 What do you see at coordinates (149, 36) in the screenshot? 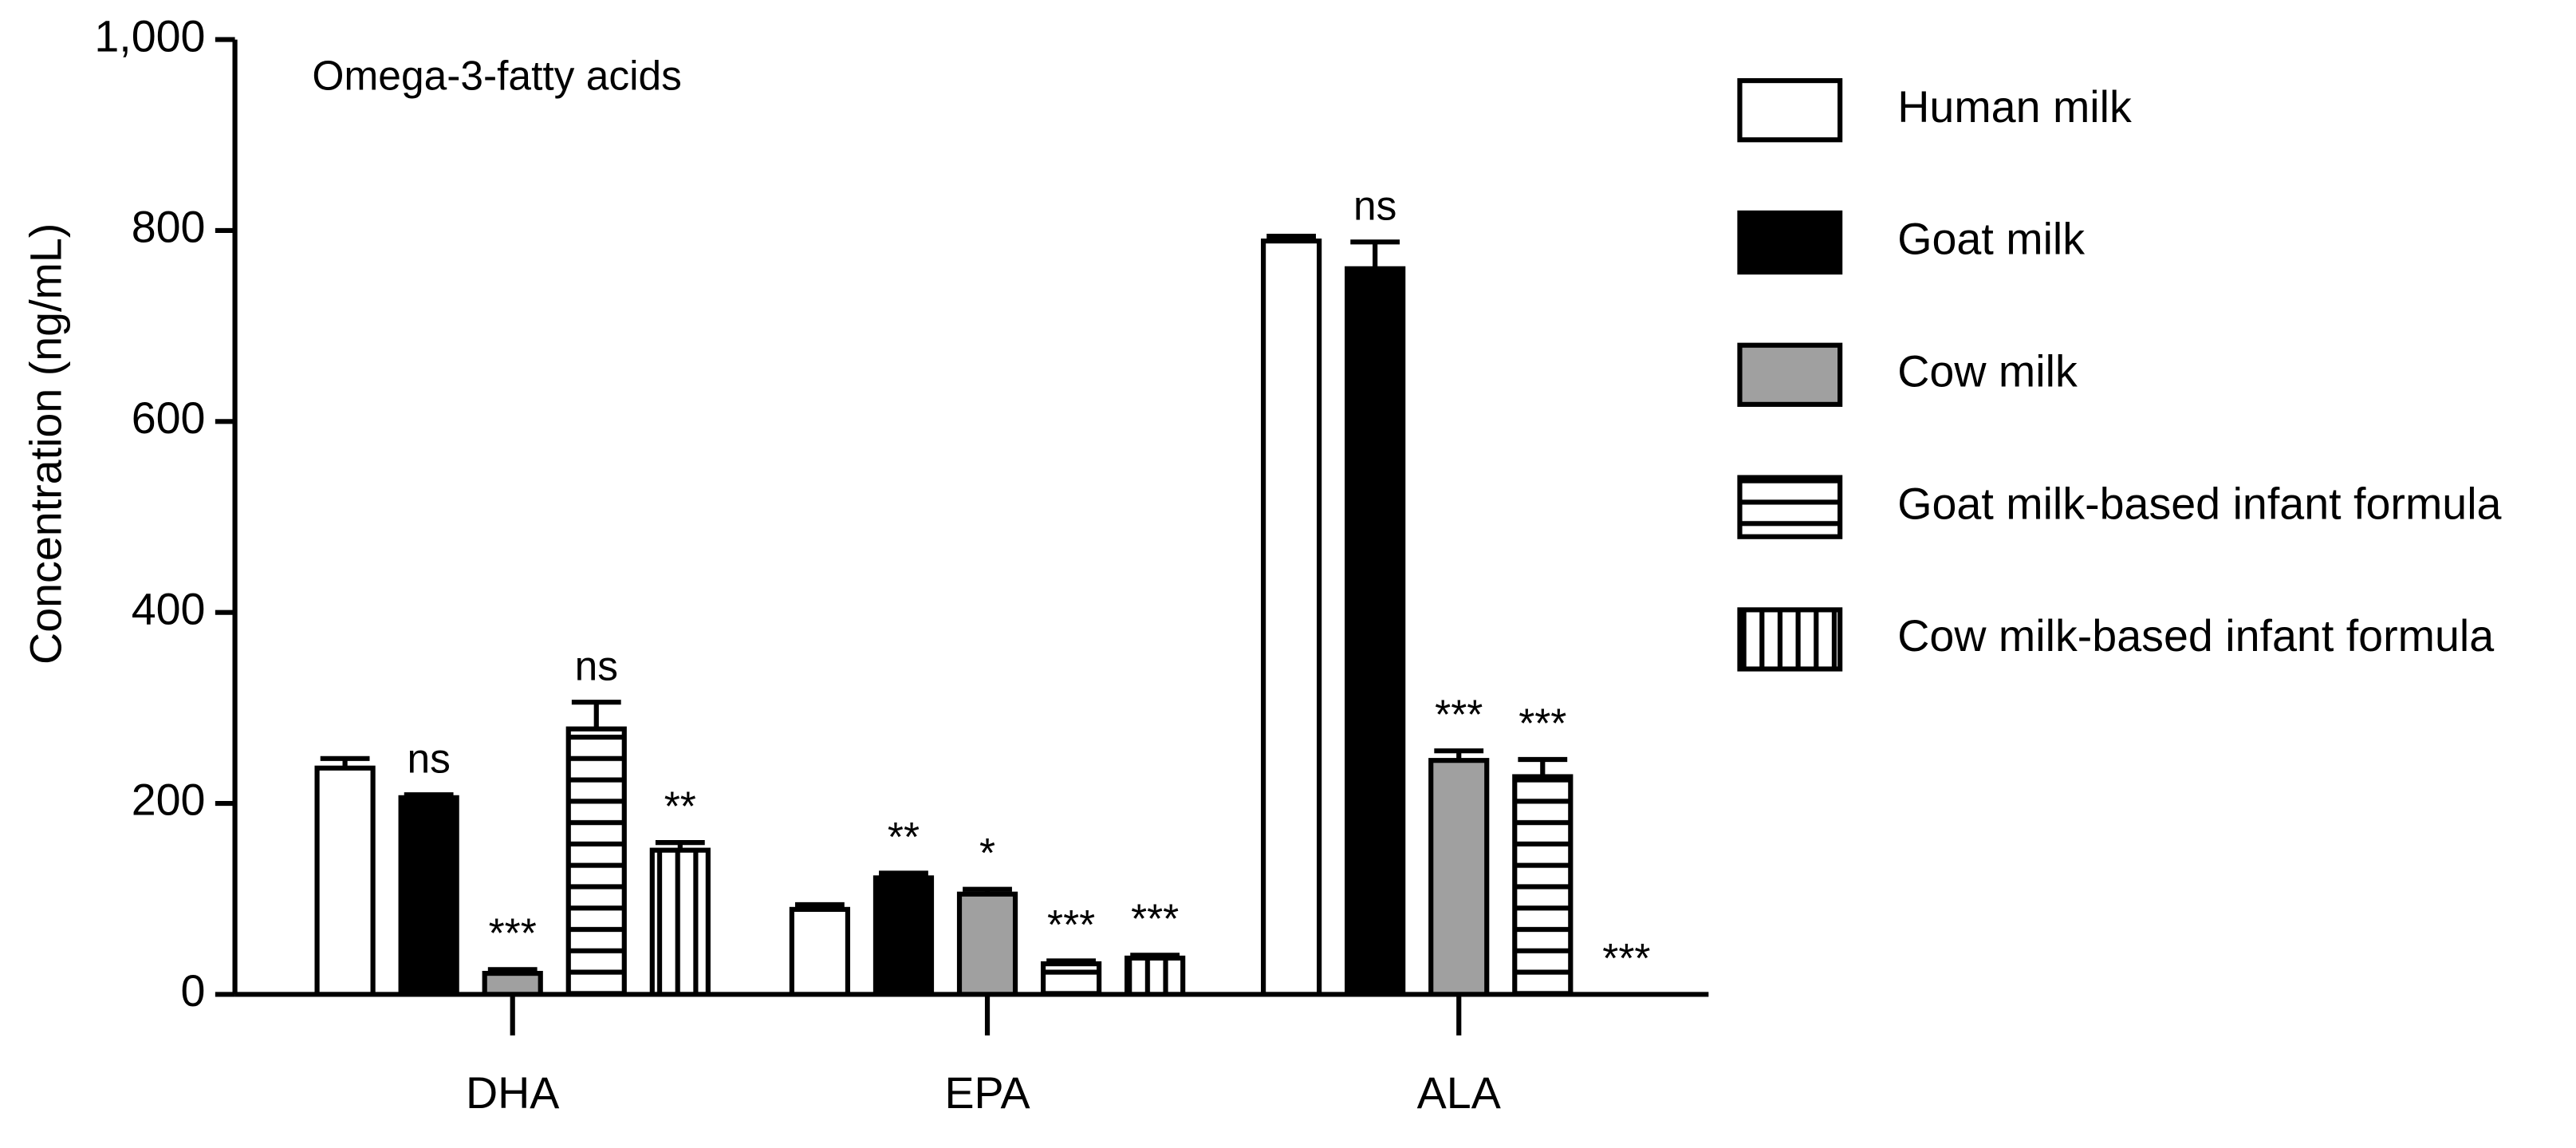
I see `y-tick-label: 1,000` at bounding box center [149, 36].